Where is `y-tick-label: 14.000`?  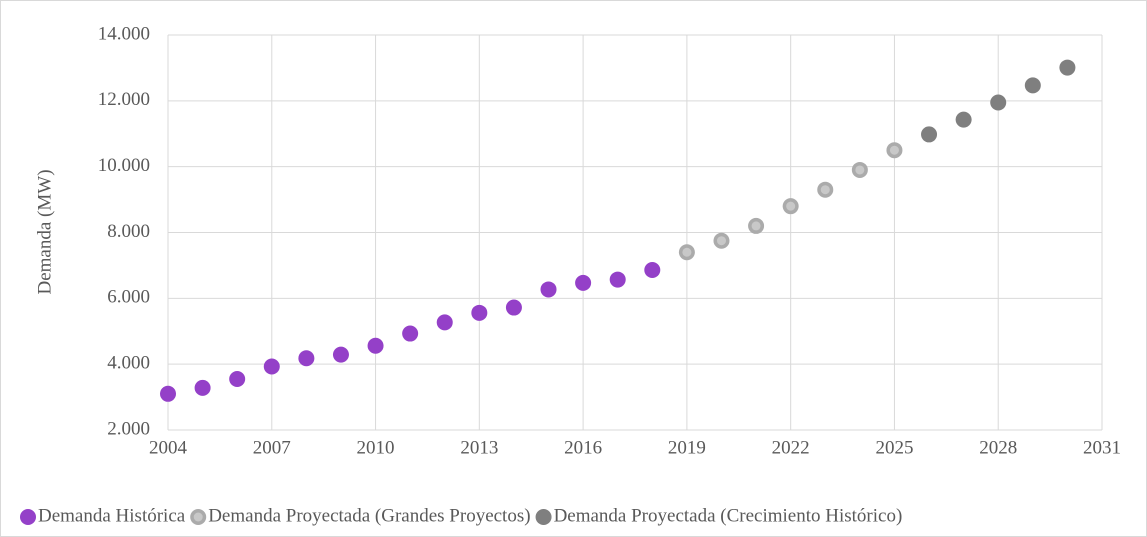 y-tick-label: 14.000 is located at coordinates (124, 33).